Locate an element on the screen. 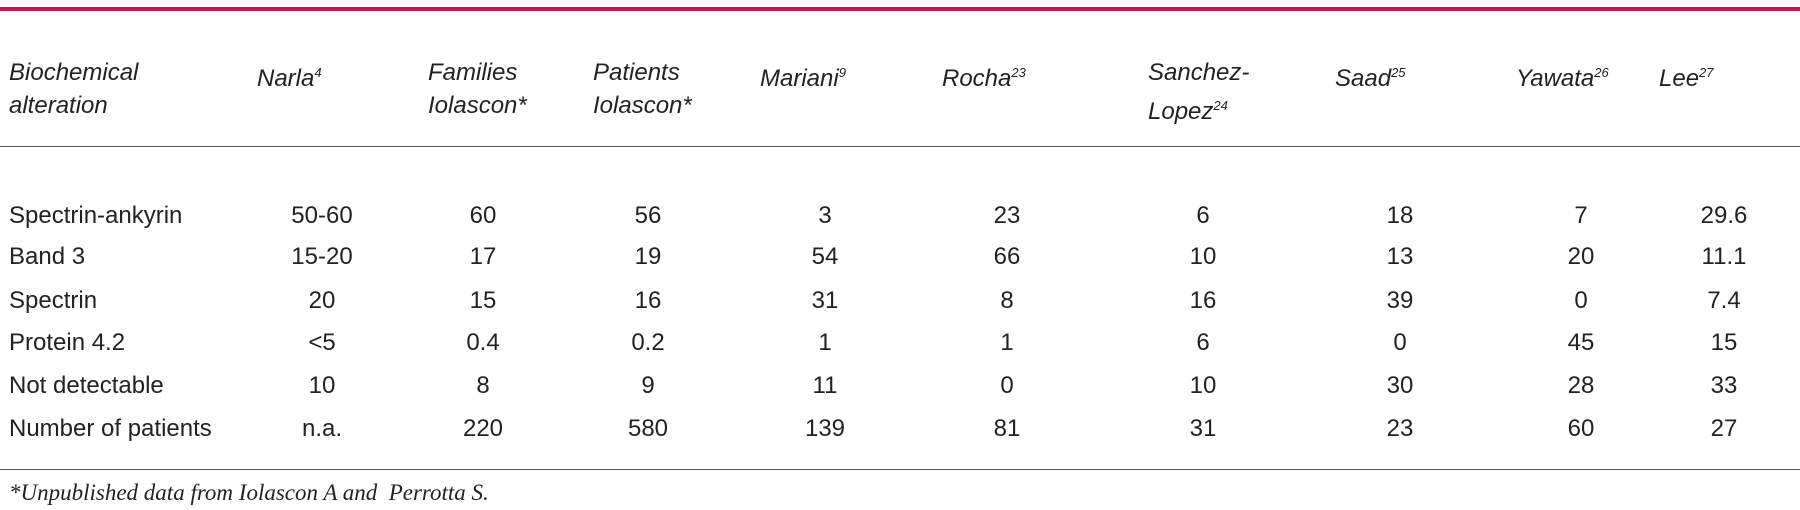 This screenshot has height=510, width=1800. column-header: Saad25 is located at coordinates (1370, 75).